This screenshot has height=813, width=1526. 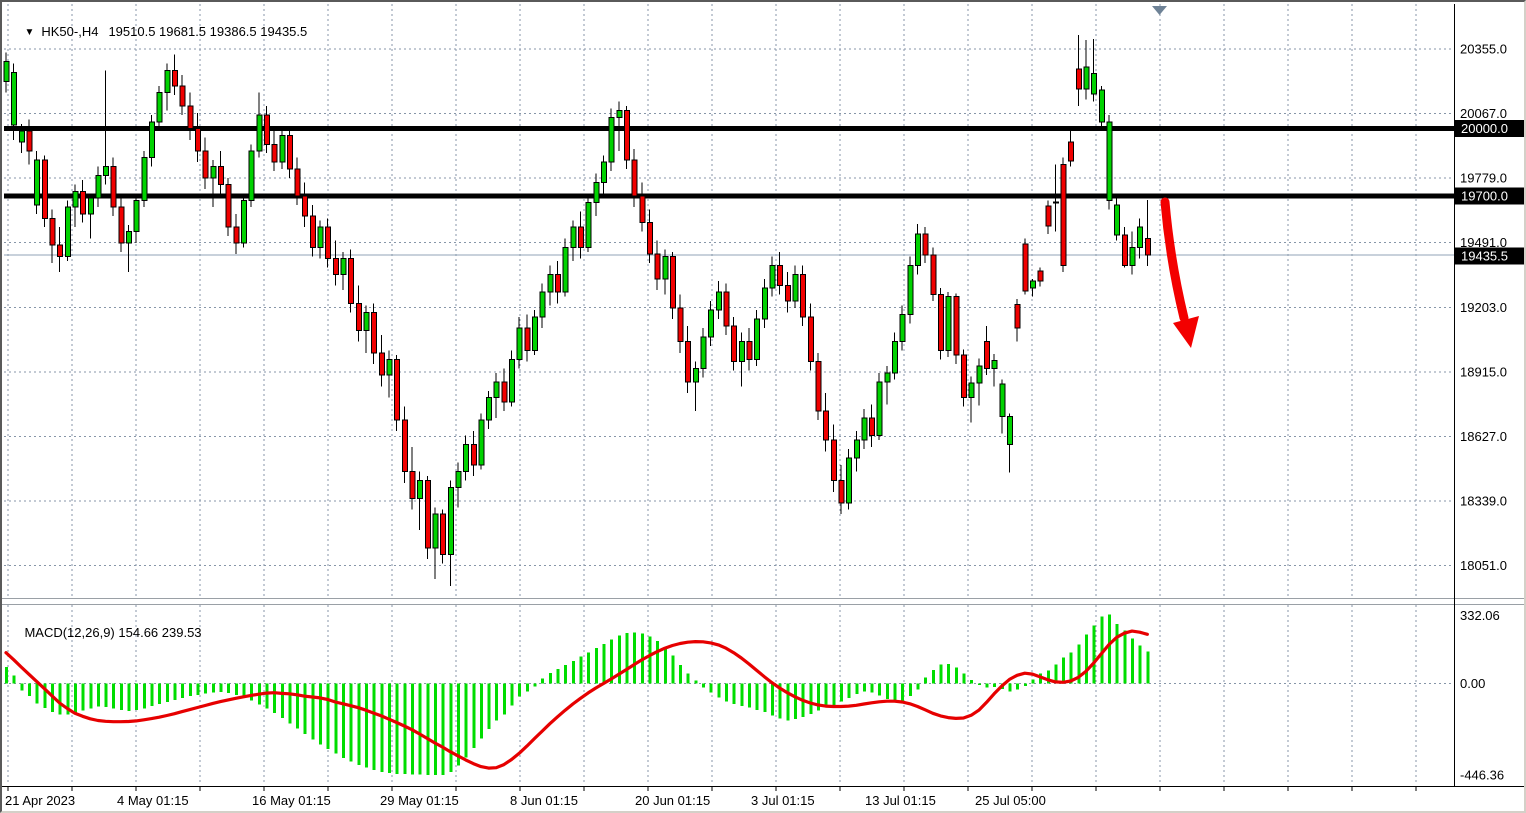 I want to click on macd-axis-label: -446.36, so click(x=1482, y=775).